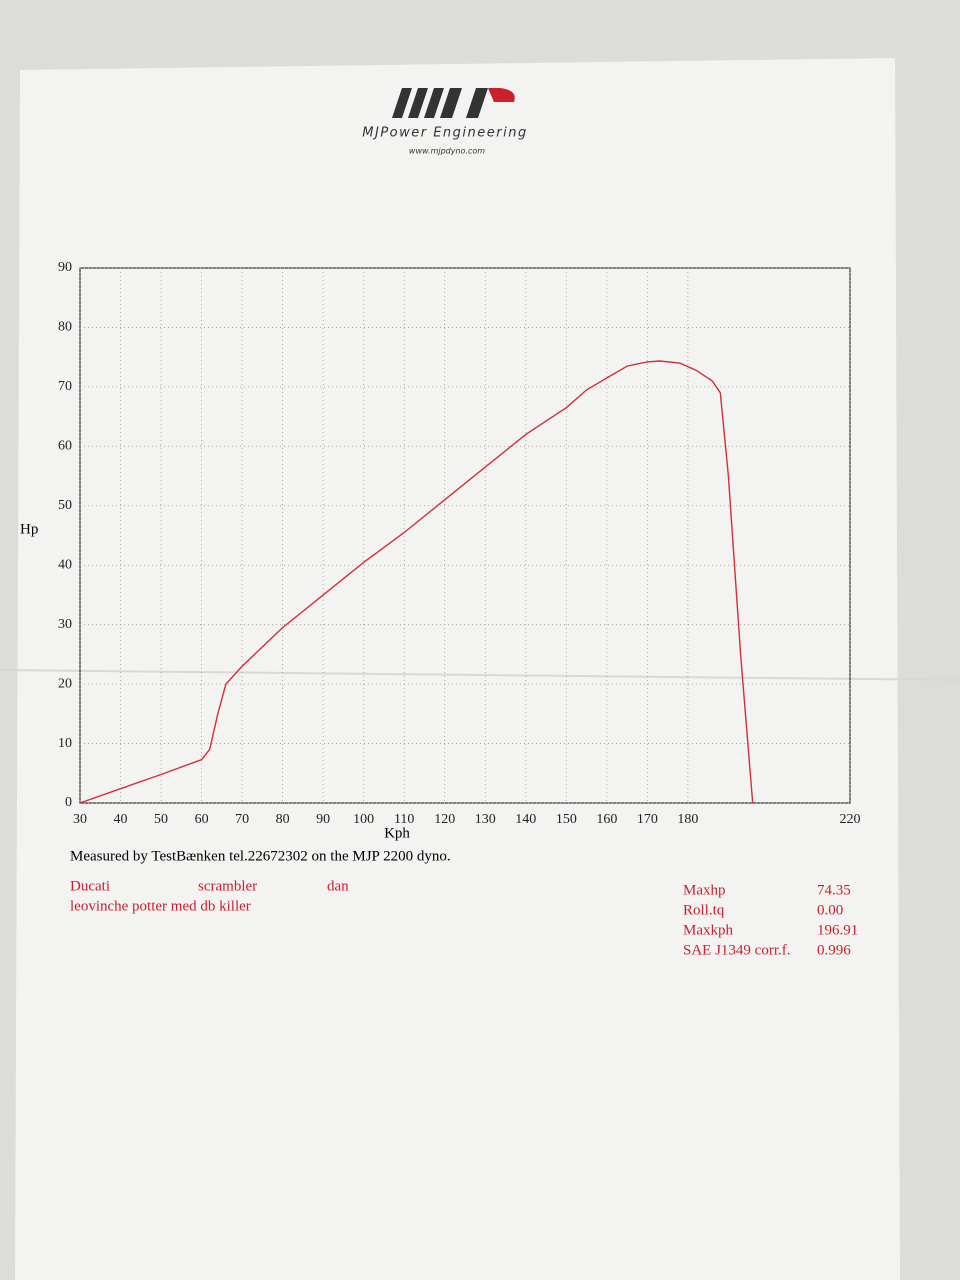 The image size is (960, 1280). Describe the element at coordinates (283, 819) in the screenshot. I see `x-tick-label: 80` at that location.